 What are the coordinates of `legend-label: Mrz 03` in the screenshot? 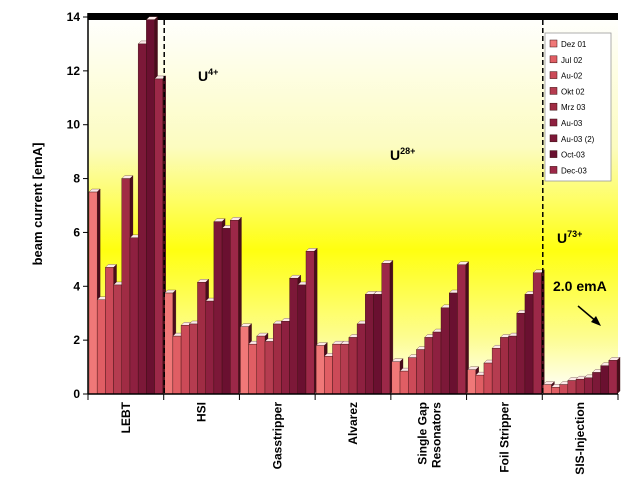 It's located at (573, 107).